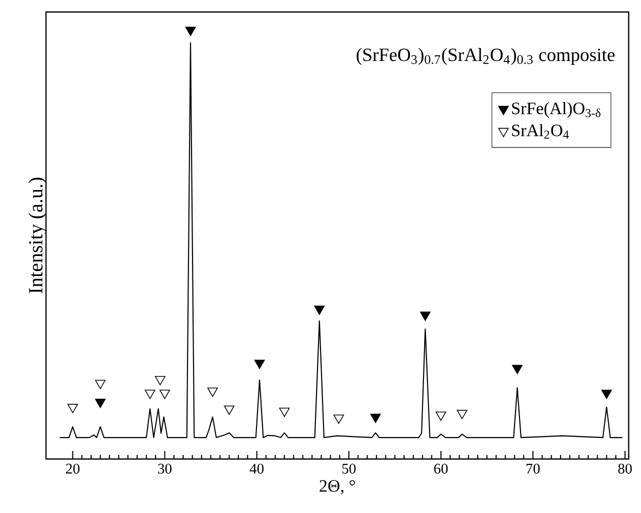 Image resolution: width=641 pixels, height=513 pixels. Describe the element at coordinates (556, 110) in the screenshot. I see `legend-label: SrFe(Al)O$_{3-δ}$` at that location.